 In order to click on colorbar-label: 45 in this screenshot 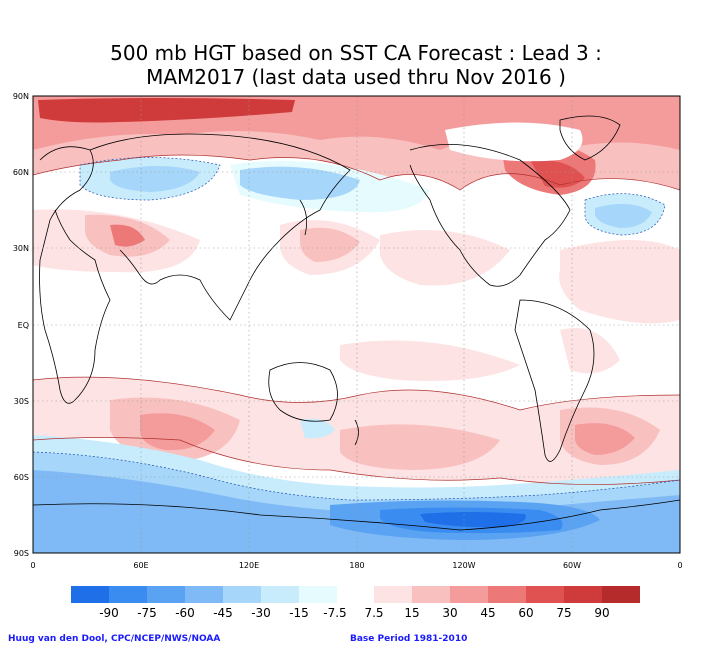, I will do `click(487, 613)`.